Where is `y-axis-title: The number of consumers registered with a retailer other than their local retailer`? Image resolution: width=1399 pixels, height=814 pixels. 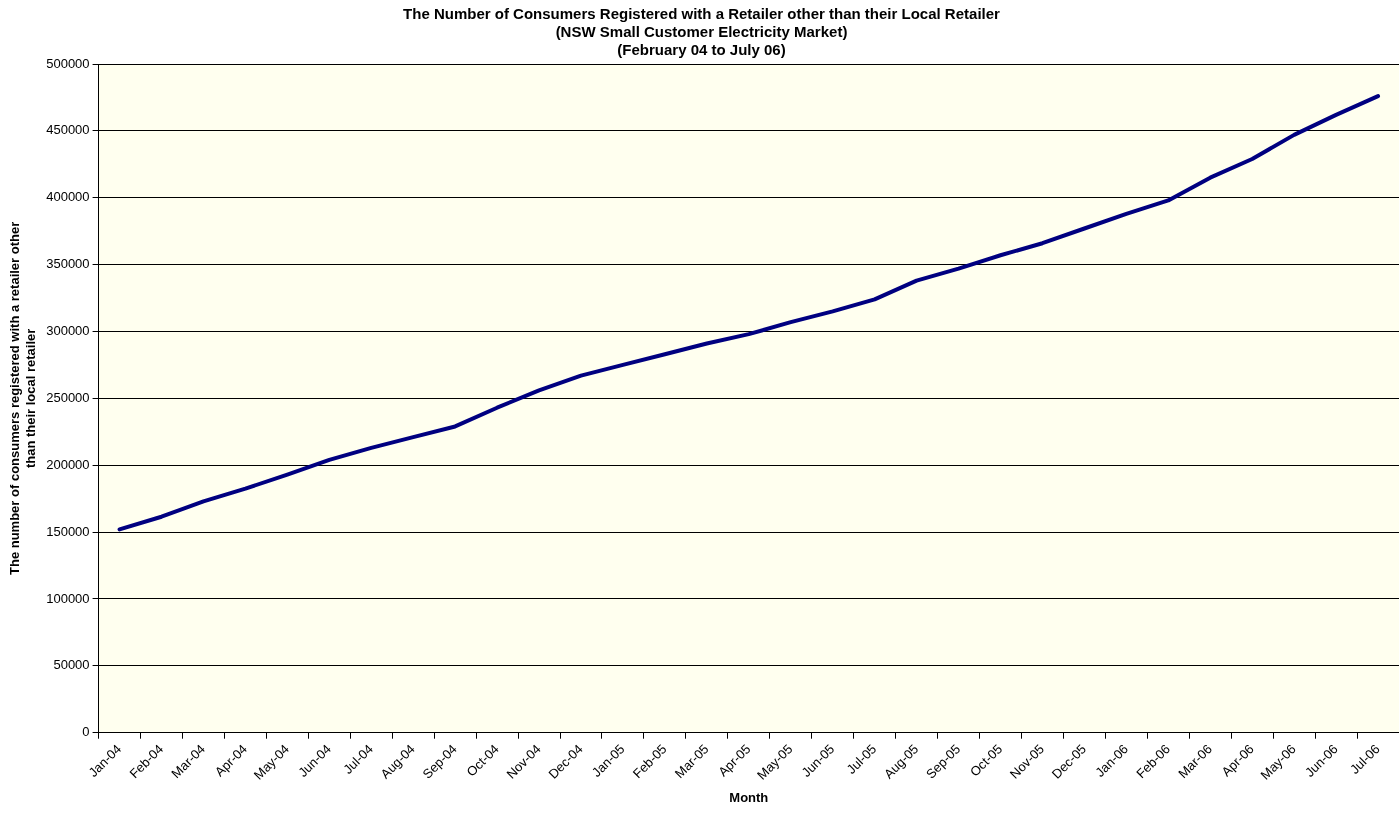
y-axis-title: The number of consumers registered with a retailer other than their local retailer is located at coordinates (22, 398).